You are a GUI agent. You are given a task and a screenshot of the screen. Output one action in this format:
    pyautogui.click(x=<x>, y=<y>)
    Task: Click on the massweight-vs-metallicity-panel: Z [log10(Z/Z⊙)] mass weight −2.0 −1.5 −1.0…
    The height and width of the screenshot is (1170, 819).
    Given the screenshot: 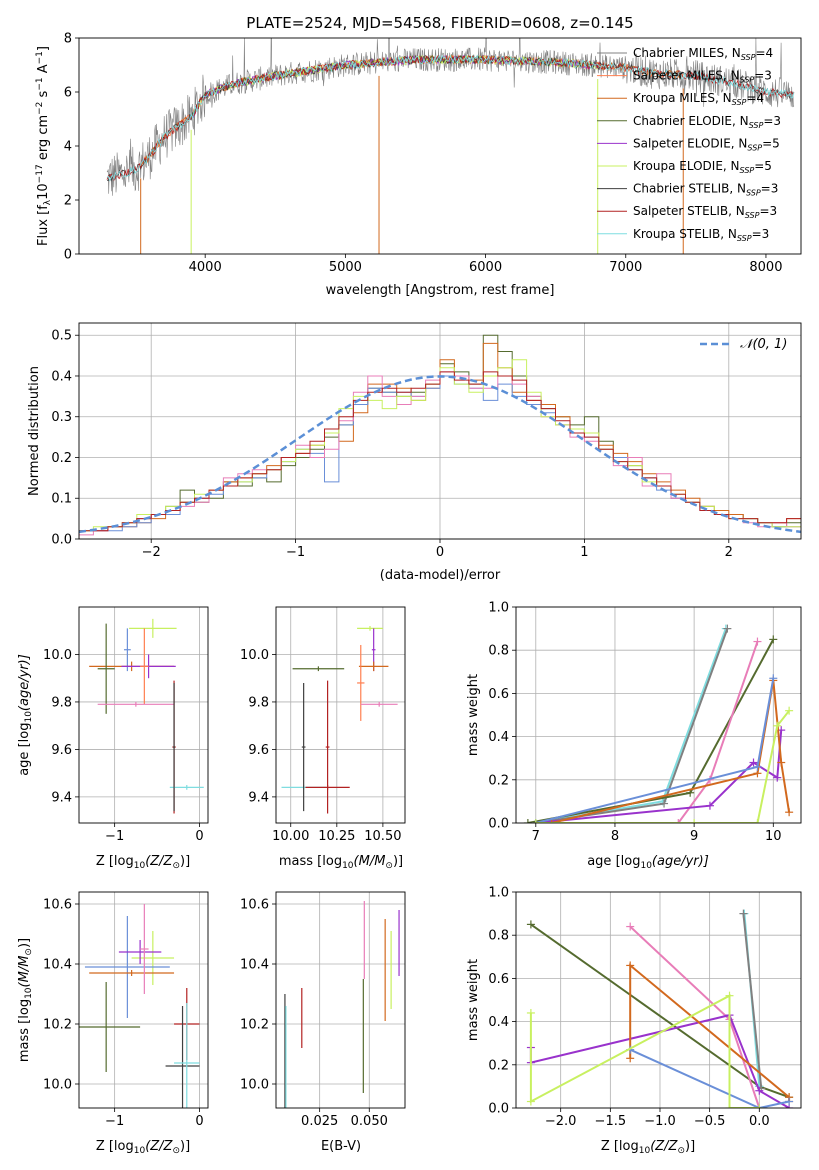 What is the action you would take?
    pyautogui.click(x=634, y=1021)
    